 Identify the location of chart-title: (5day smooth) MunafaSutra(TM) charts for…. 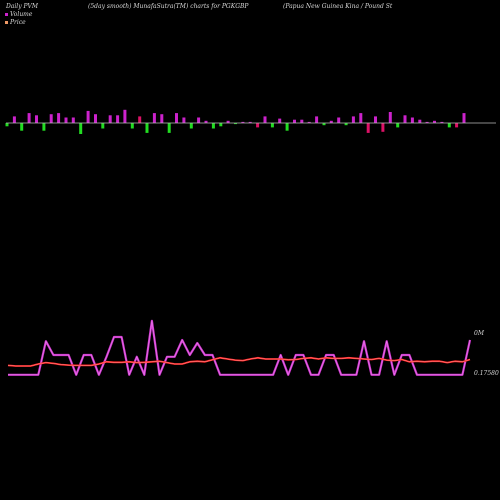
(168, 6).